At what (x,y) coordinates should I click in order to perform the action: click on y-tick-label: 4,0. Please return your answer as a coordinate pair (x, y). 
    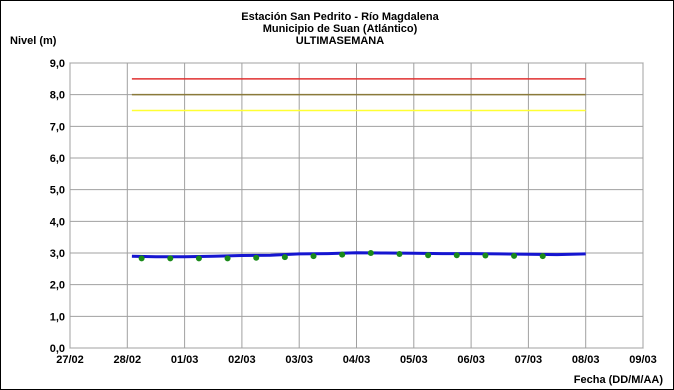
    Looking at the image, I should click on (57, 222).